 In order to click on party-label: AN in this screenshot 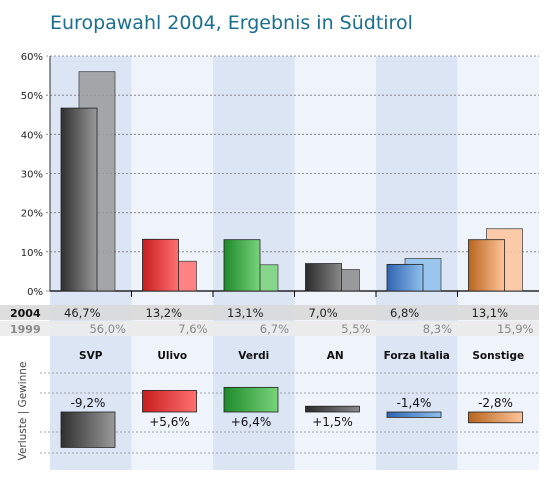, I will do `click(335, 356)`.